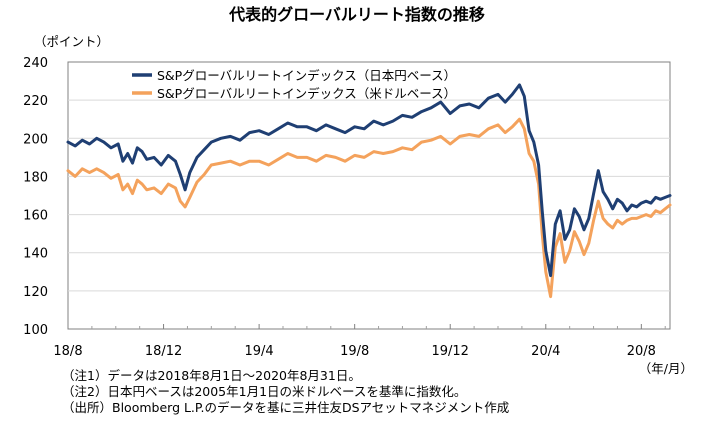 Image resolution: width=715 pixels, height=424 pixels. I want to click on y-tick-label: 240, so click(35, 63).